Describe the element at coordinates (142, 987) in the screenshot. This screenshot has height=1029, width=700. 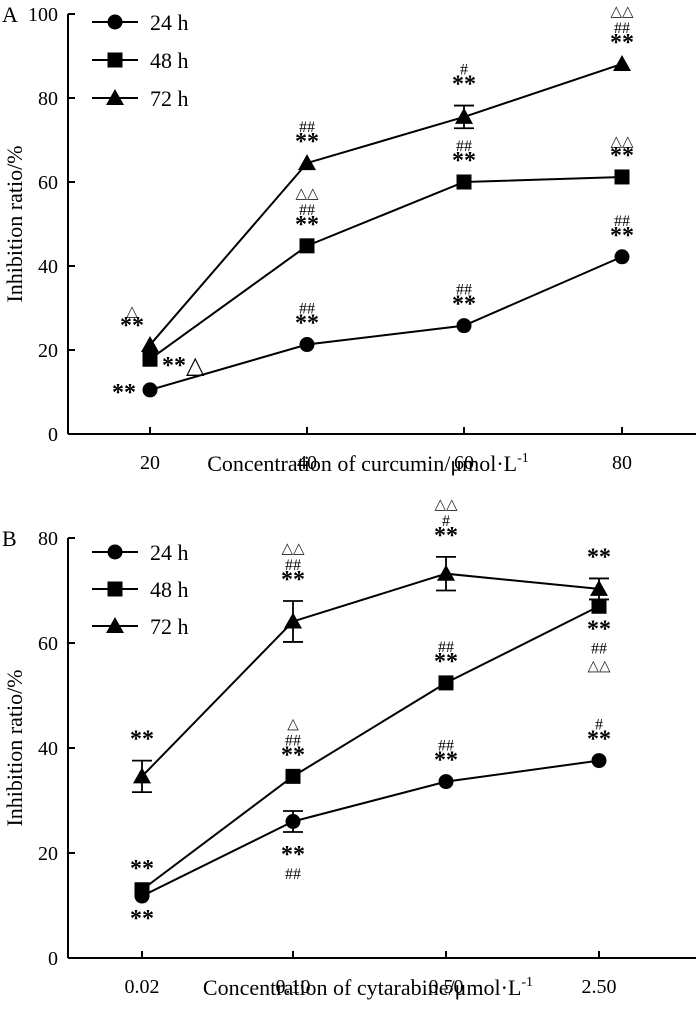
I see `x-tick-label: 0.02` at that location.